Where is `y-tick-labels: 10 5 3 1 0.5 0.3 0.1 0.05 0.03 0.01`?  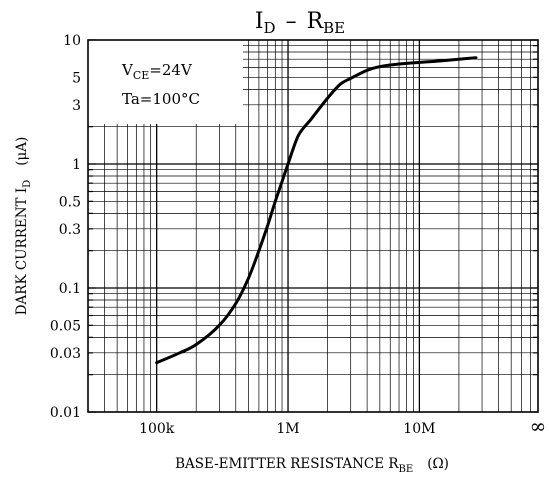
y-tick-labels: 10 5 3 1 0.5 0.3 0.1 0.05 0.03 0.01 is located at coordinates (65, 227).